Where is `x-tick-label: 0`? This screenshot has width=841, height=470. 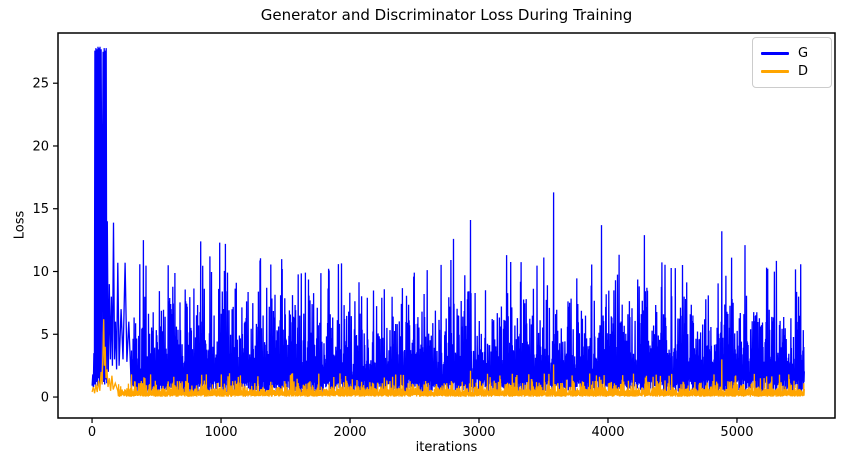
x-tick-label: 0 is located at coordinates (92, 432).